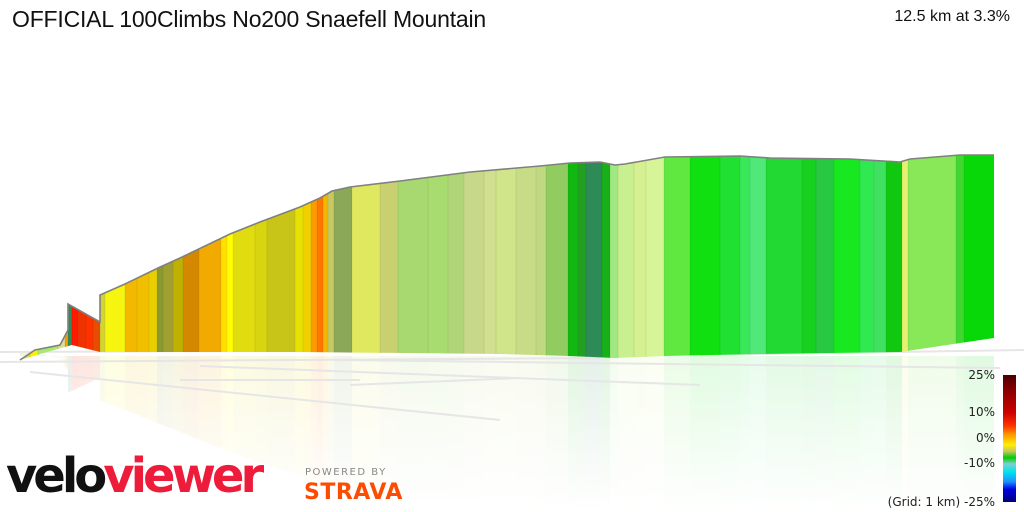 The height and width of the screenshot is (512, 1024). What do you see at coordinates (353, 492) in the screenshot?
I see `strava-logo: STRAVA` at bounding box center [353, 492].